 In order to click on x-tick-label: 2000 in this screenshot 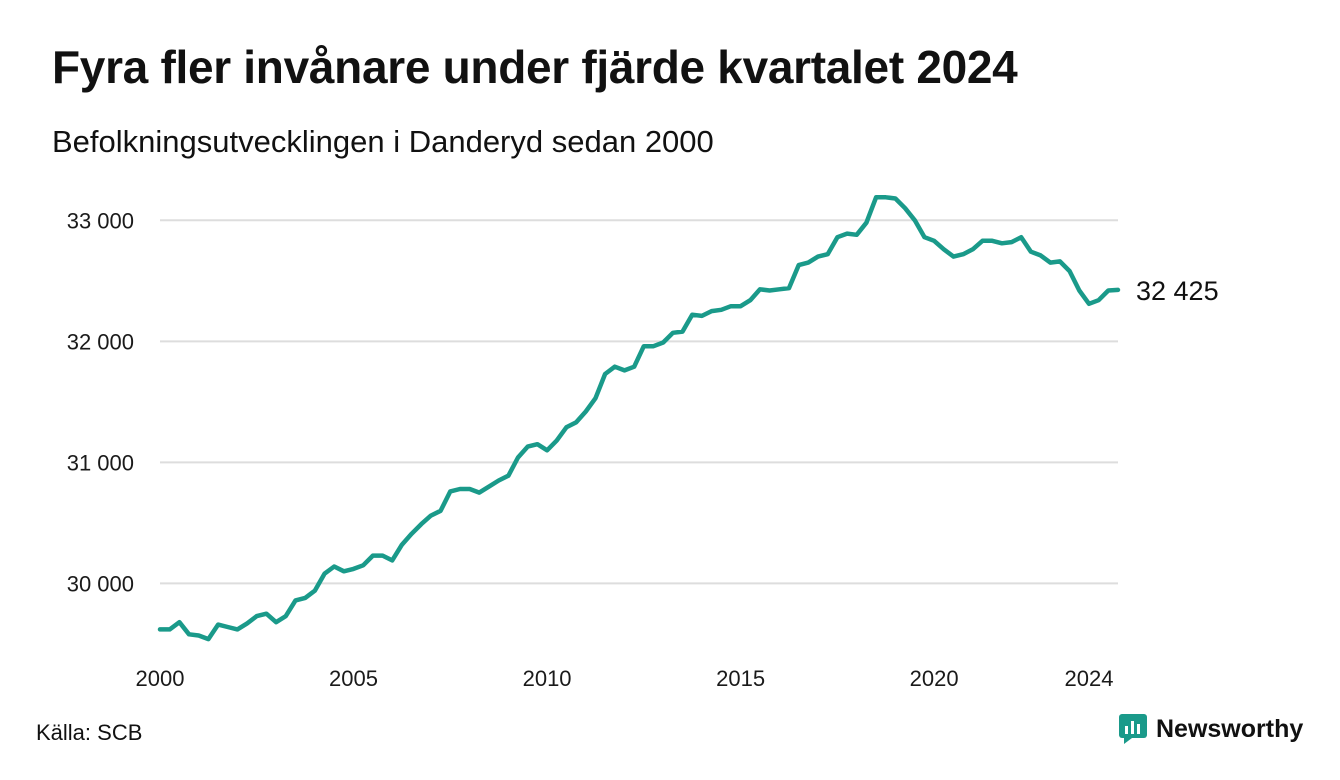, I will do `click(160, 678)`.